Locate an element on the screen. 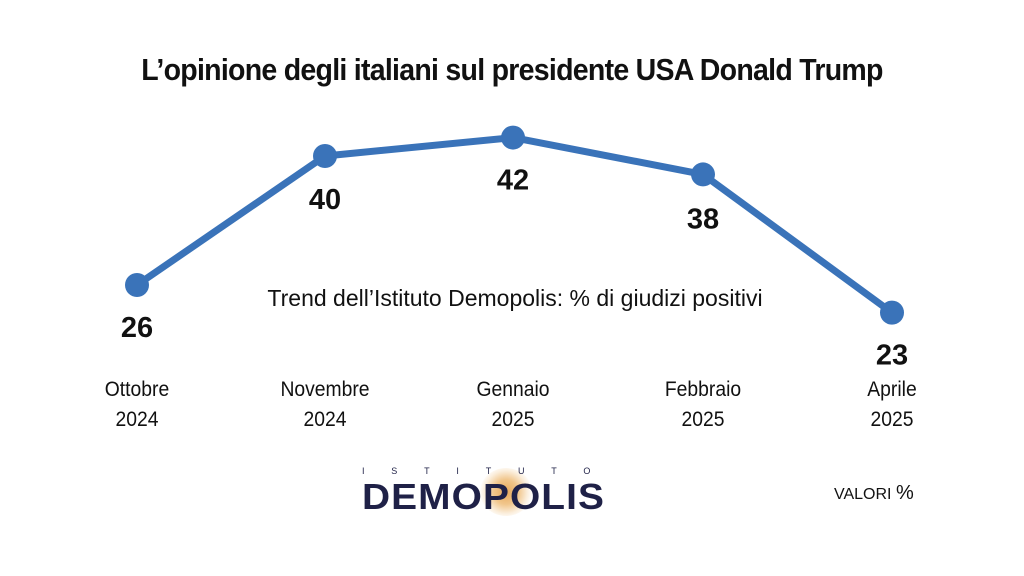  units-note: VALORI % is located at coordinates (874, 493).